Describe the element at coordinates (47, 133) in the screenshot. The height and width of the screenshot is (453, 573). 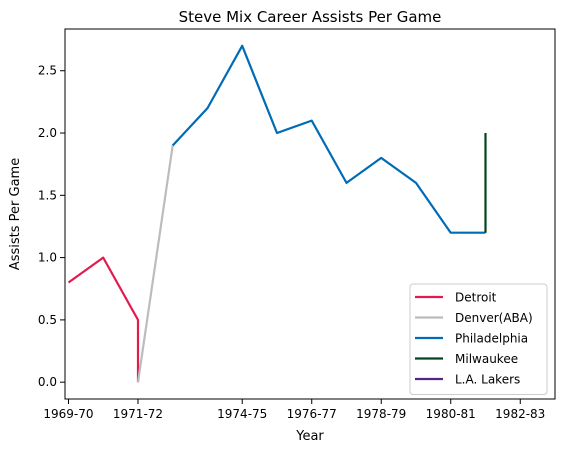
I see `y-tick-label: 2.0` at that location.